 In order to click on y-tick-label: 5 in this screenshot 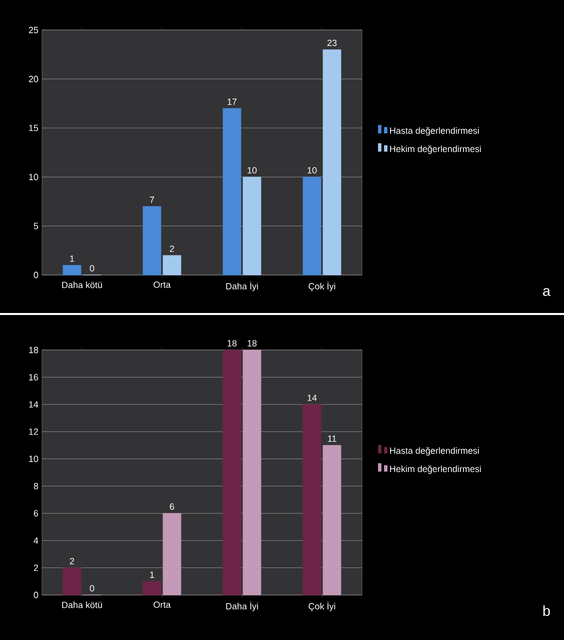, I will do `click(36, 226)`.